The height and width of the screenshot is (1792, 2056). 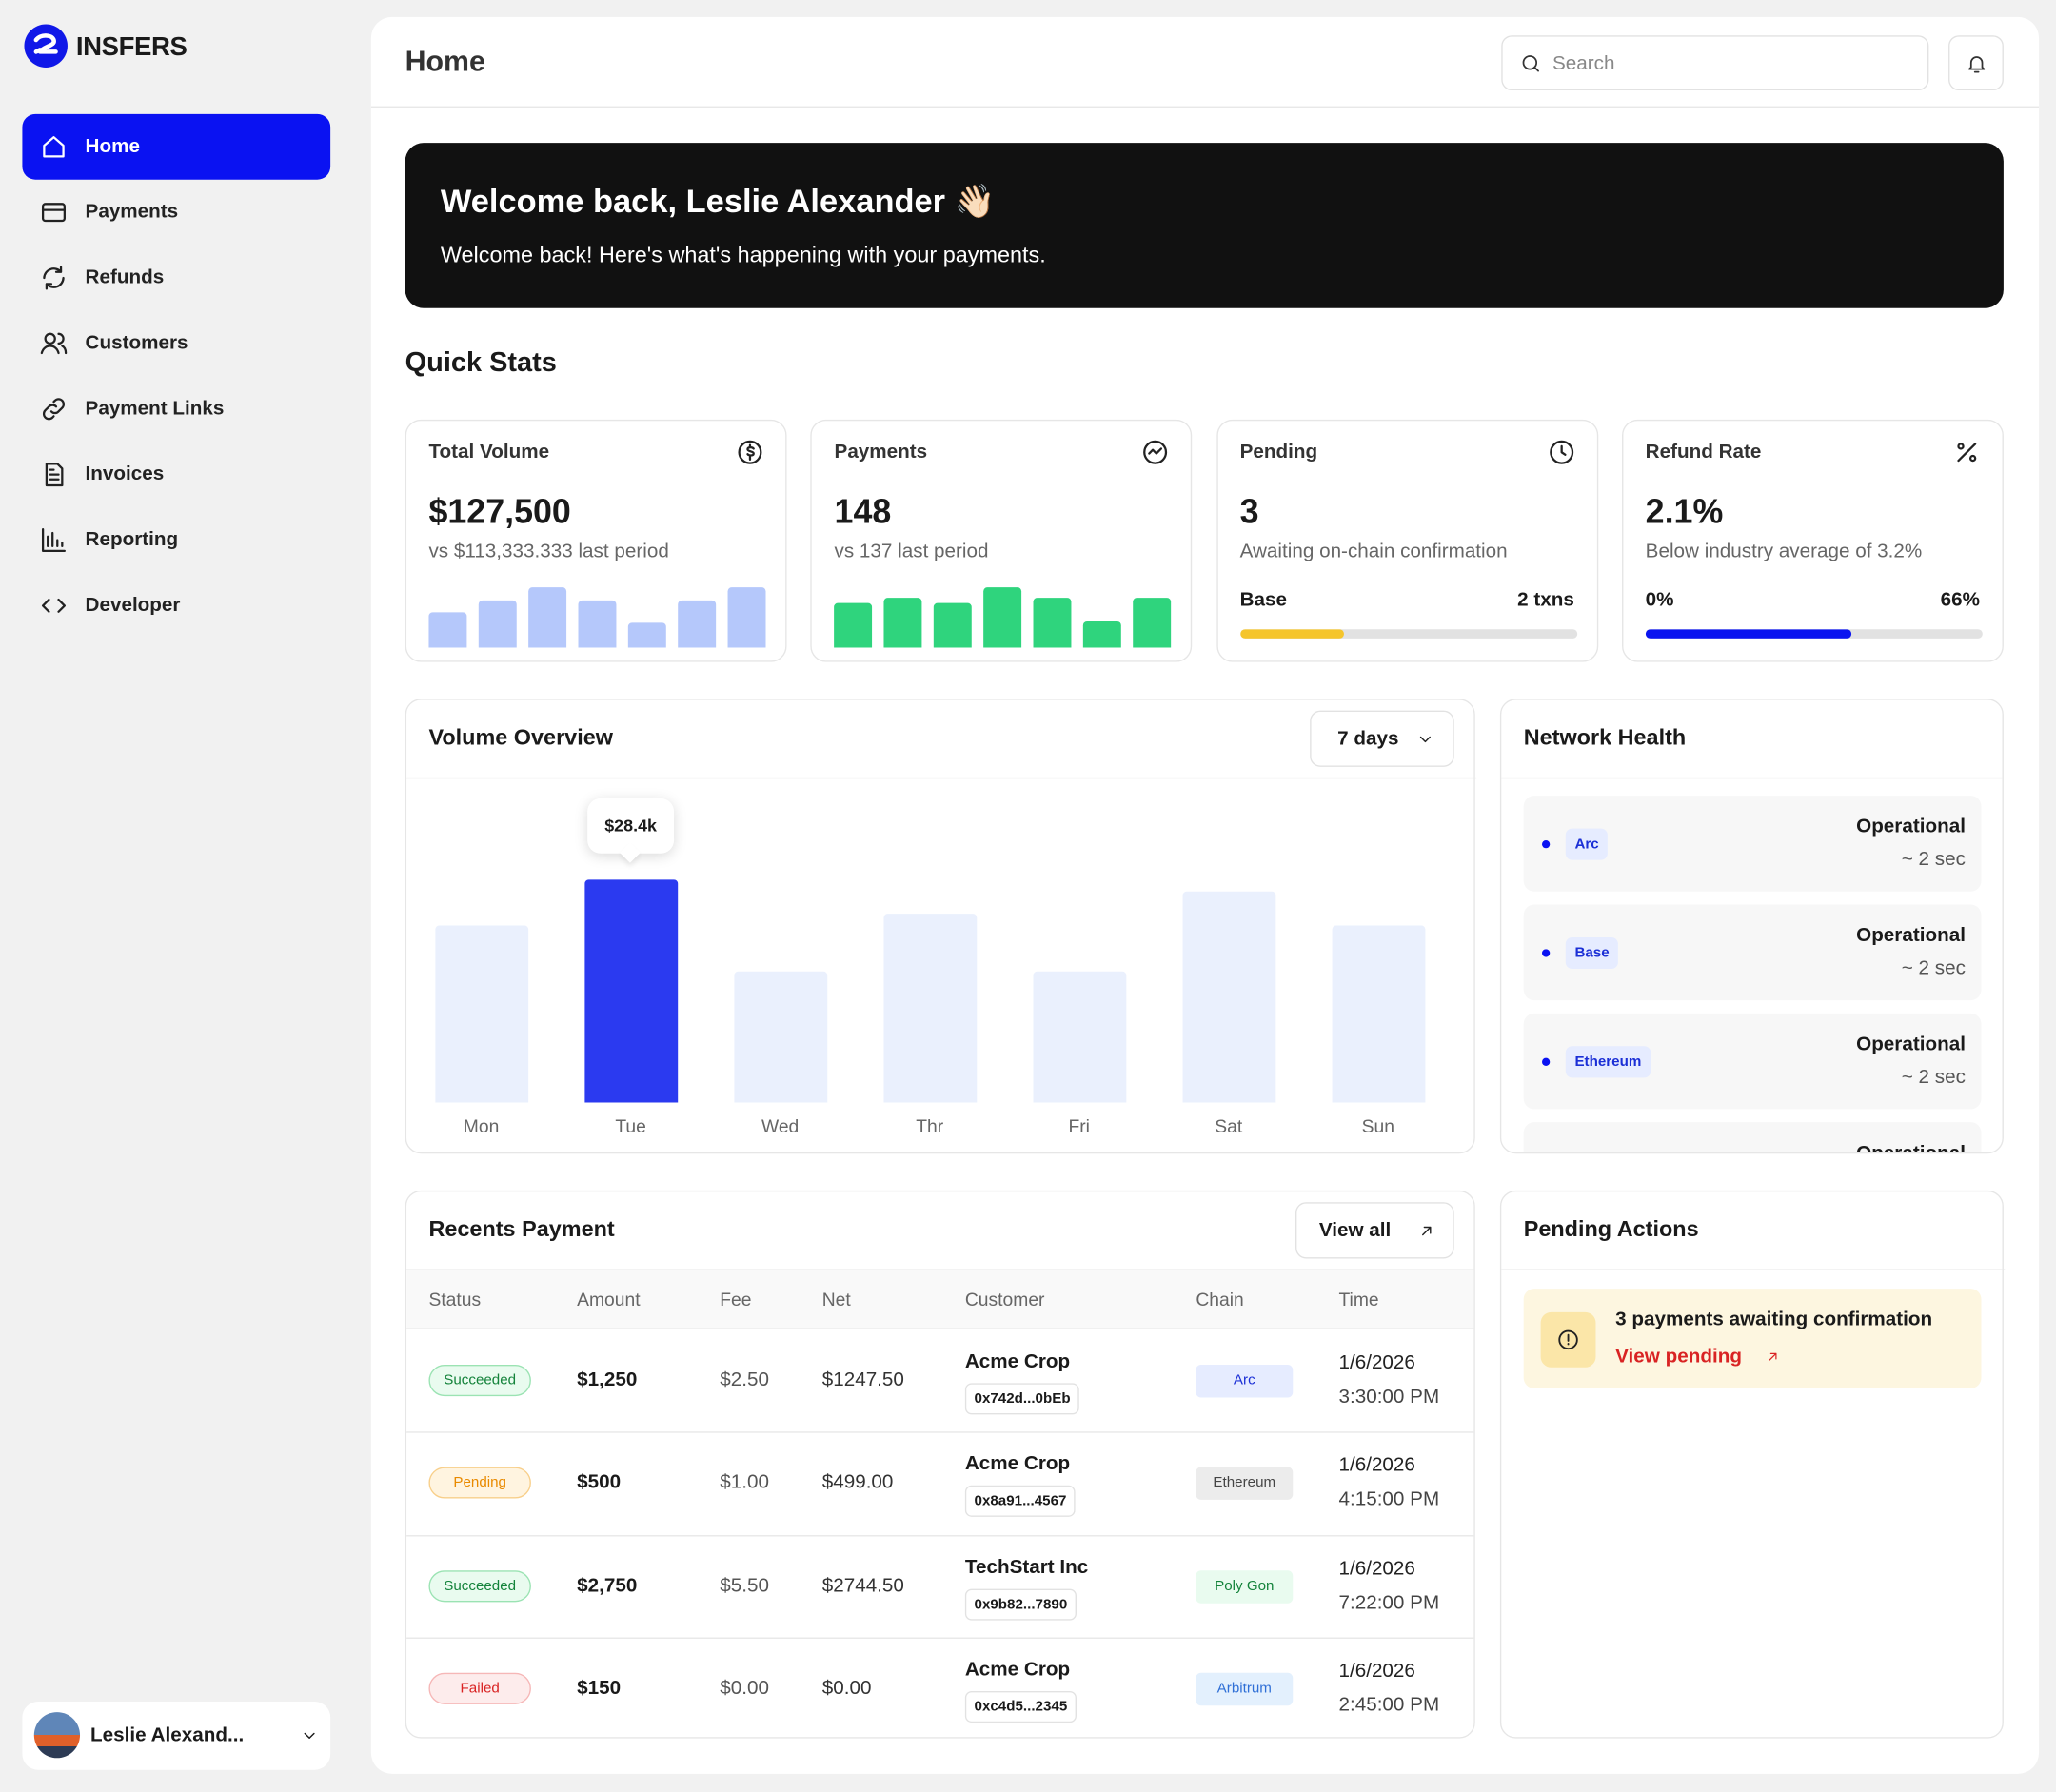 What do you see at coordinates (479, 1585) in the screenshot?
I see `status-badge: Succeeded` at bounding box center [479, 1585].